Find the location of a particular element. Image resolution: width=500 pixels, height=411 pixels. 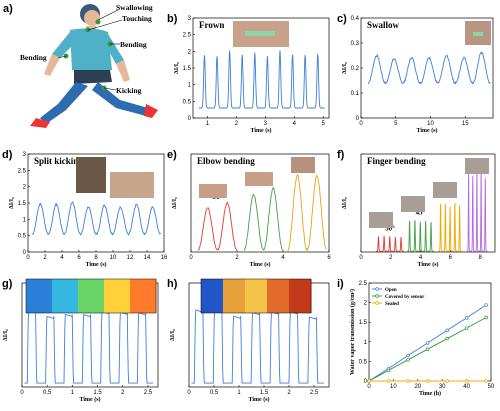

series-label-f-0: 30° is located at coordinates (390, 229).